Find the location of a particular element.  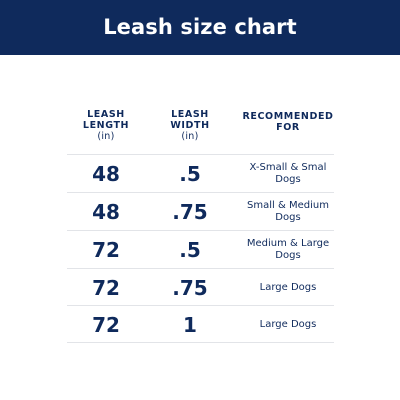

recommended-text: Medium & Large Dogs is located at coordinates (288, 249).